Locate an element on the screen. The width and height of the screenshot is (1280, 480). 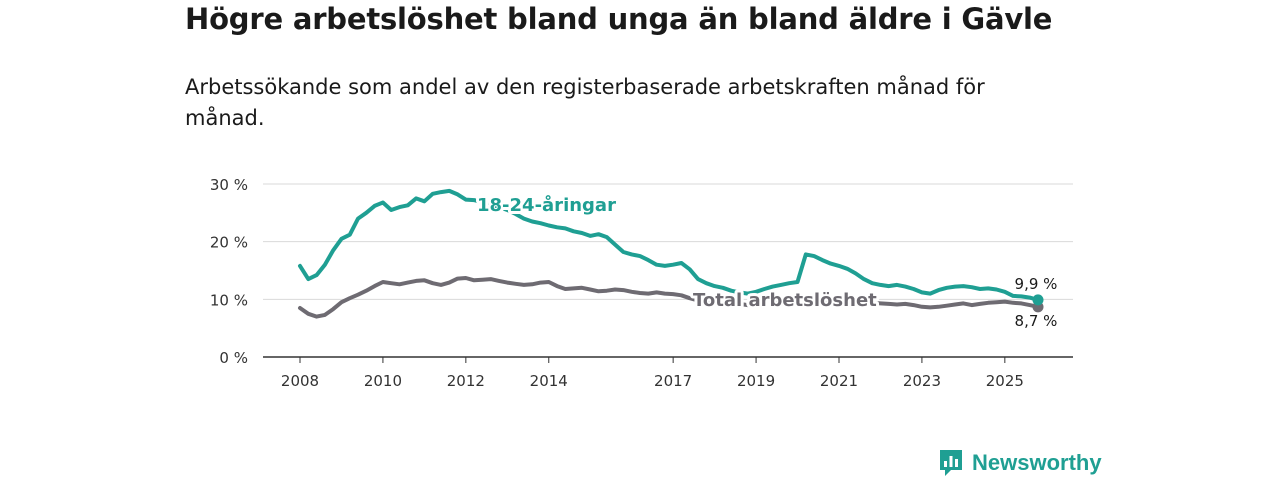
y-tick-label: 0 % is located at coordinates (233, 358).